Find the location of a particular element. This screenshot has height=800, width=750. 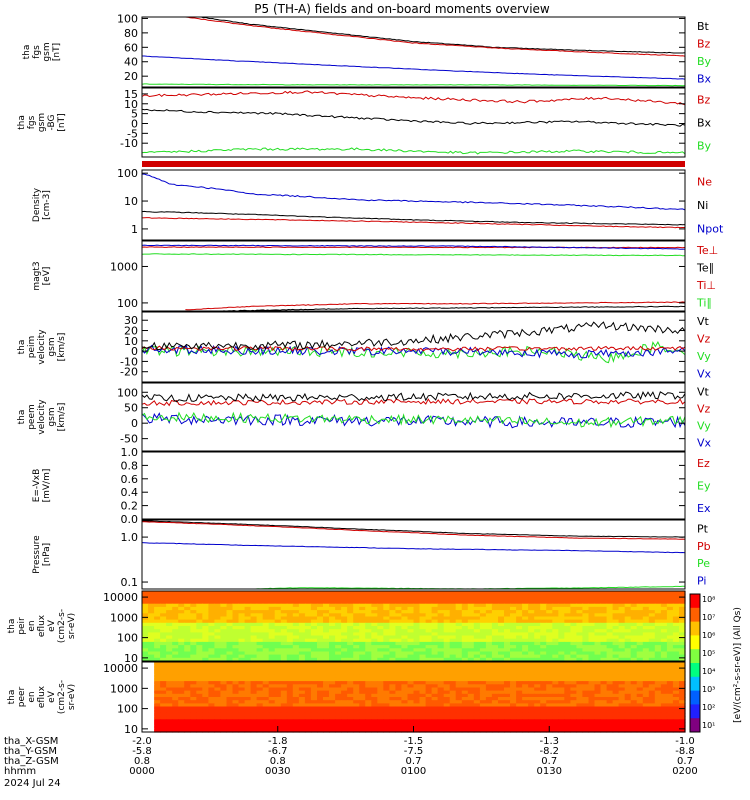

x-tick-label-t: 0030 is located at coordinates (277, 771).